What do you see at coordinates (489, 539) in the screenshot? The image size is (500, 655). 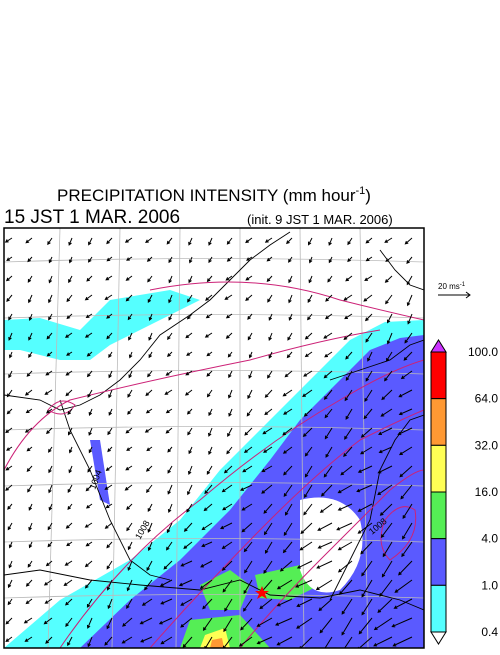 I see `colorbar-label: 4.0` at bounding box center [489, 539].